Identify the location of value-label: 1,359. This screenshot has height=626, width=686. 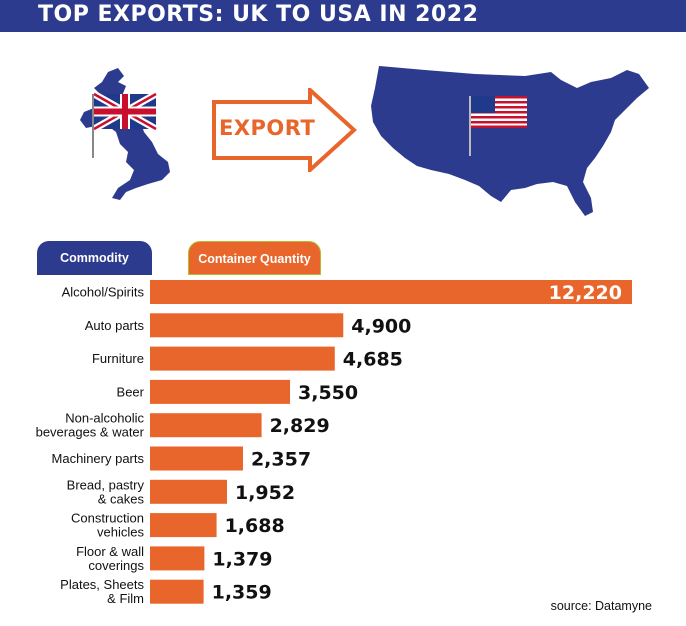
(242, 593).